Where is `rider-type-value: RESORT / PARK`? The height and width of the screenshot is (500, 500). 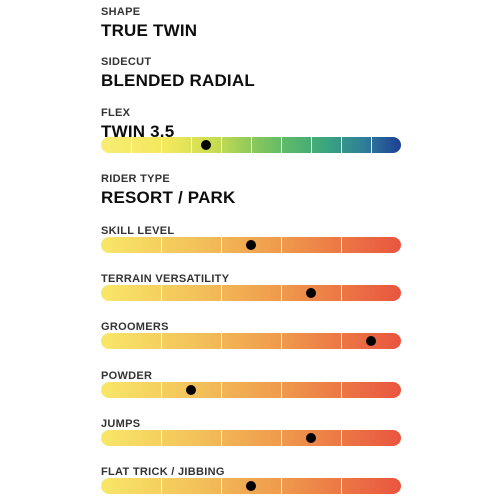 rider-type-value: RESORT / PARK is located at coordinates (168, 197).